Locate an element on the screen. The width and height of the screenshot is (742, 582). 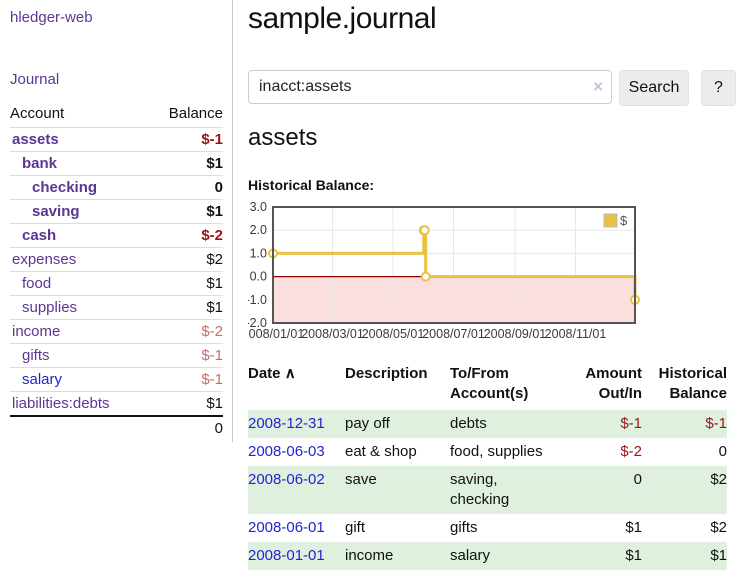
accounts-header-account: Account is located at coordinates (37, 113).